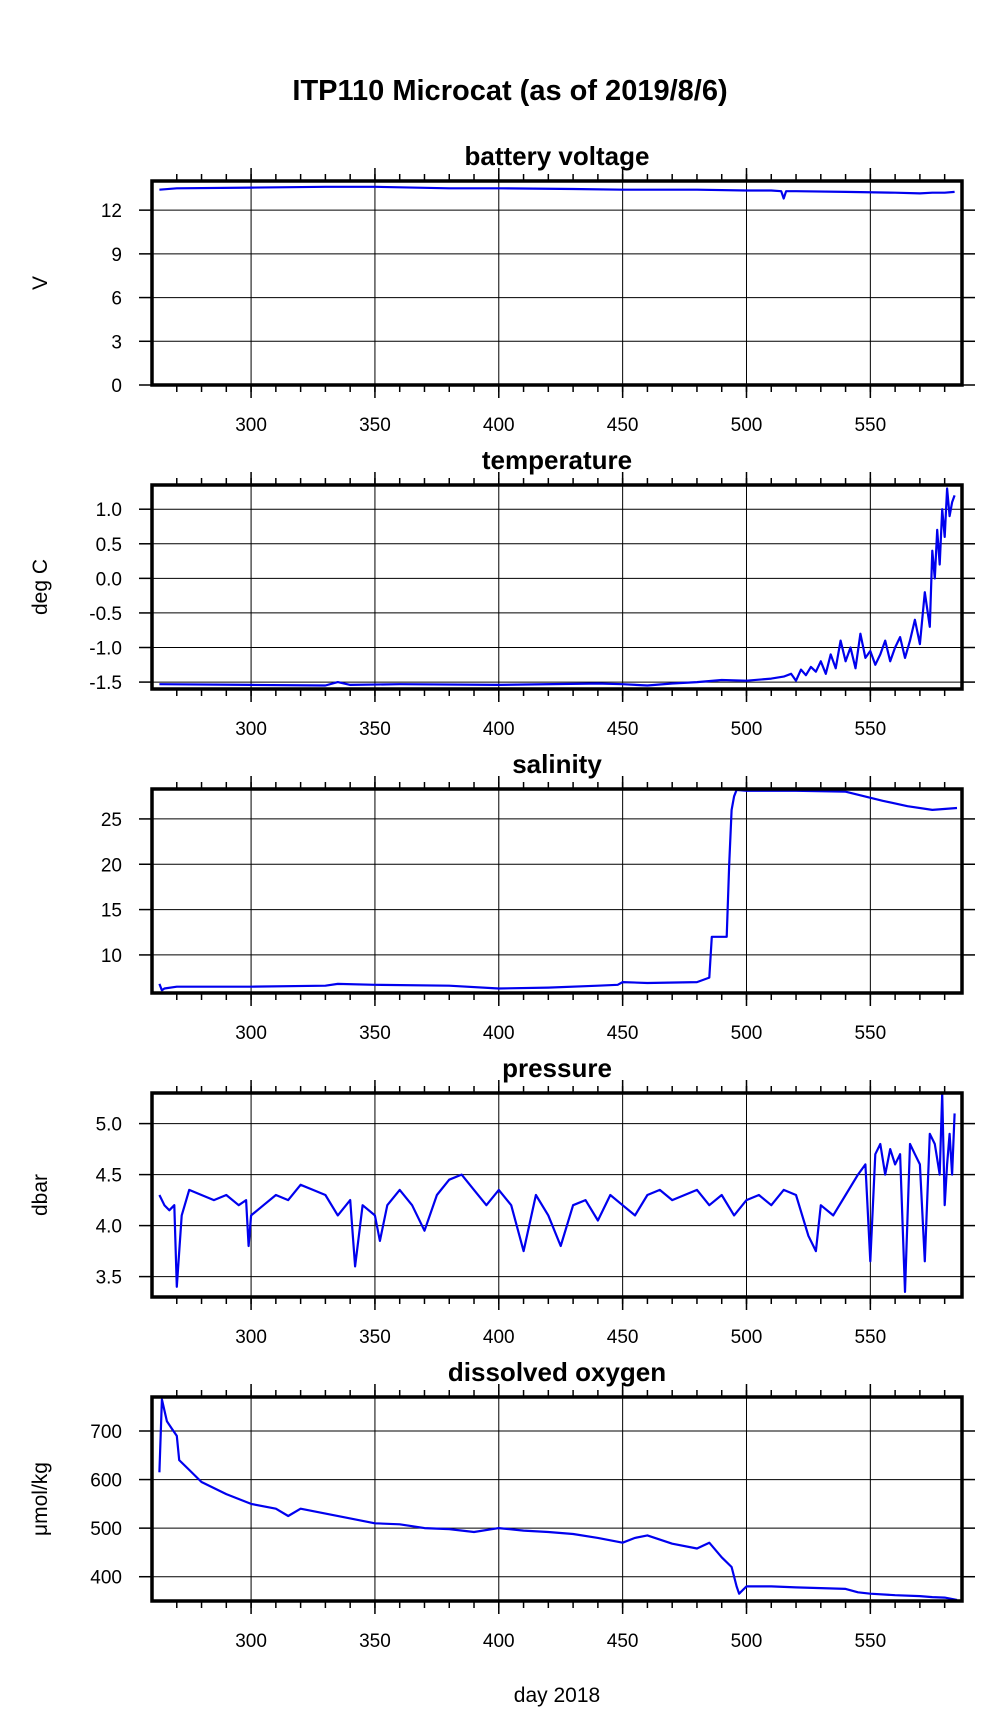 The width and height of the screenshot is (1000, 1720). What do you see at coordinates (116, 386) in the screenshot?
I see `y-tick-label: 0` at bounding box center [116, 386].